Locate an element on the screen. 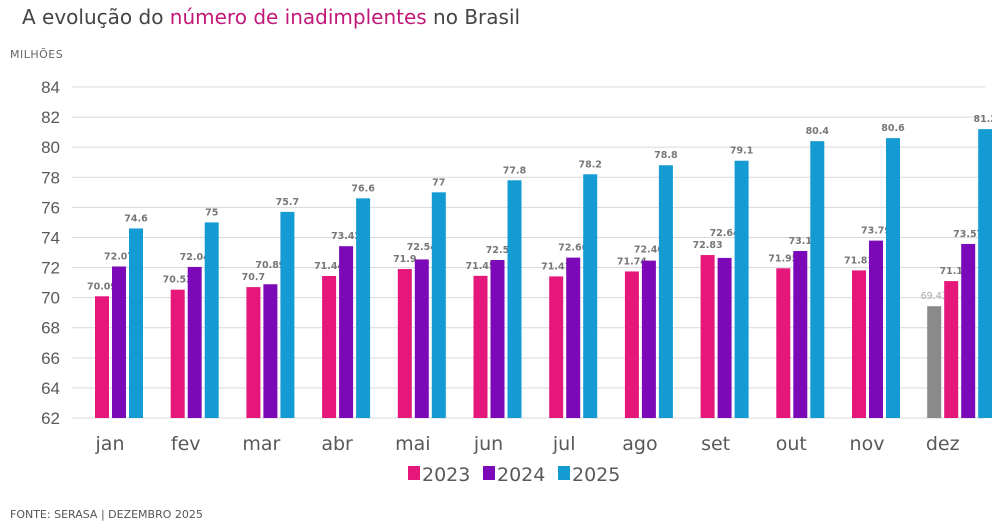 The image size is (992, 530). y-tick-label: 78 is located at coordinates (50, 177).